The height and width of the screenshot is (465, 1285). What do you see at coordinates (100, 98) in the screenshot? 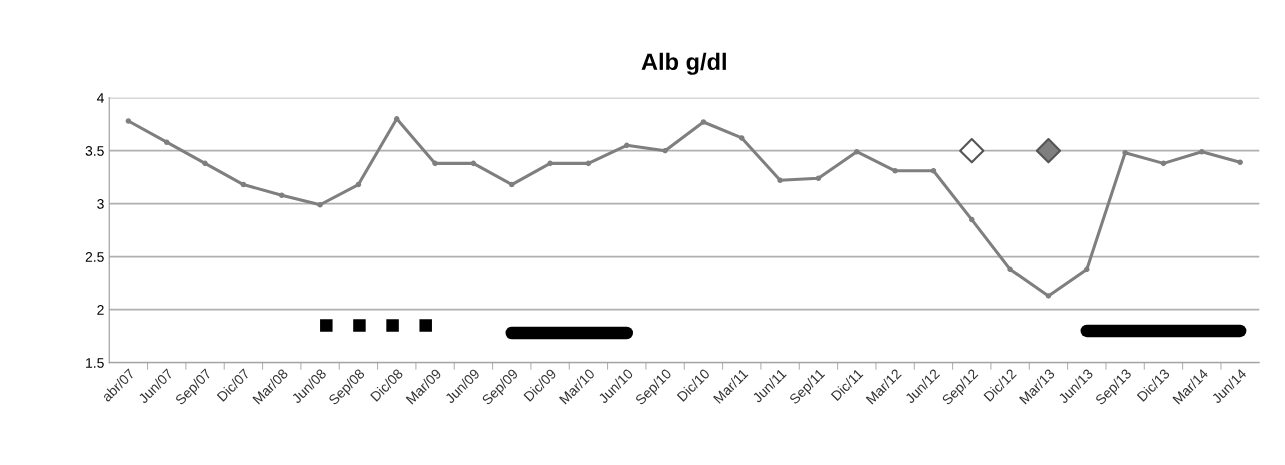
I see `y-tick-label: 4` at bounding box center [100, 98].